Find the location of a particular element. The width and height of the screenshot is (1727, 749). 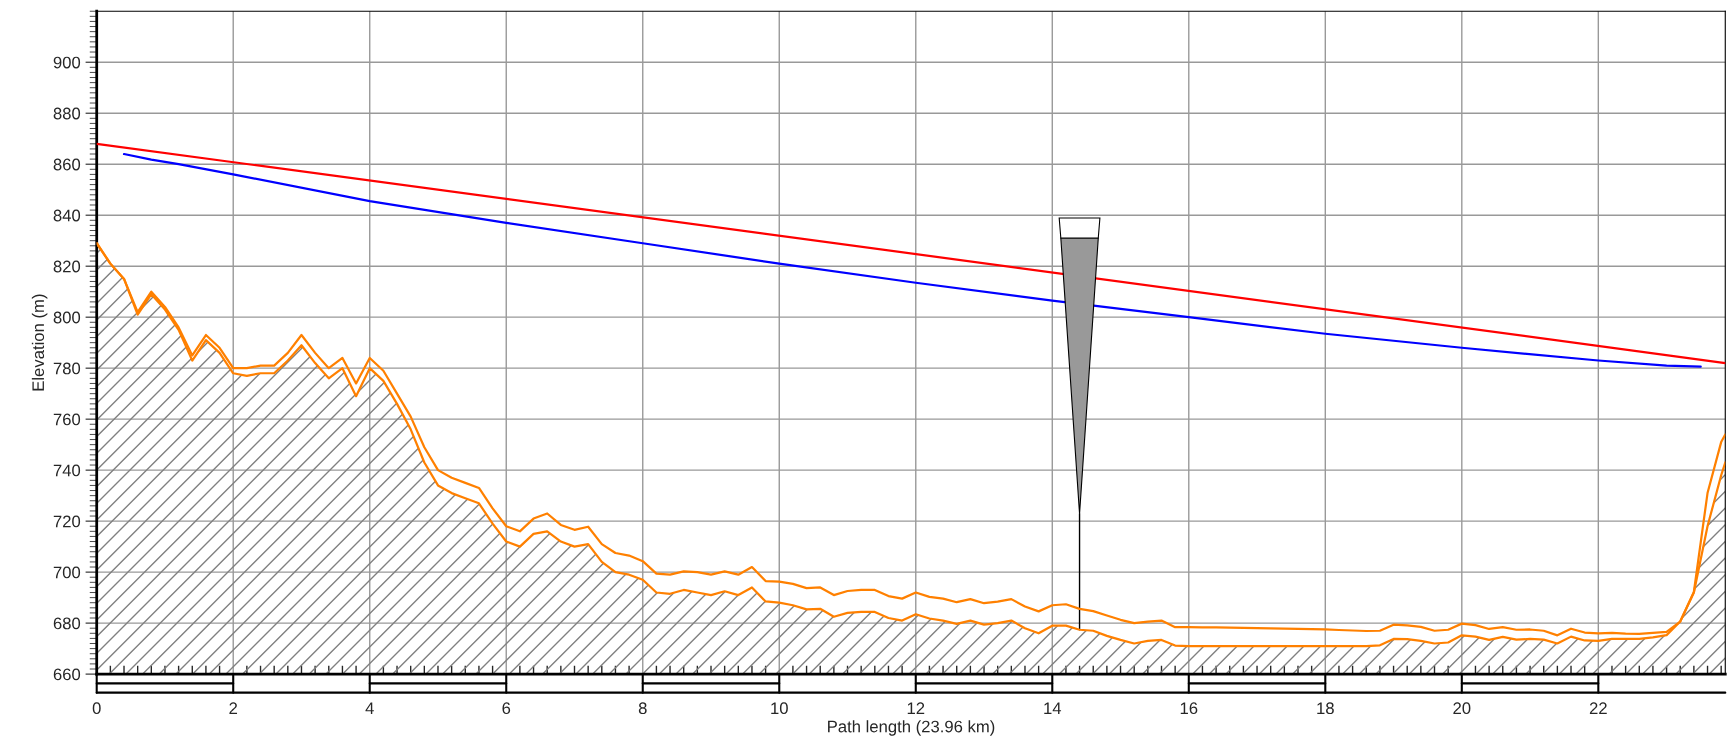

x-tick-label: 22 is located at coordinates (1598, 708).